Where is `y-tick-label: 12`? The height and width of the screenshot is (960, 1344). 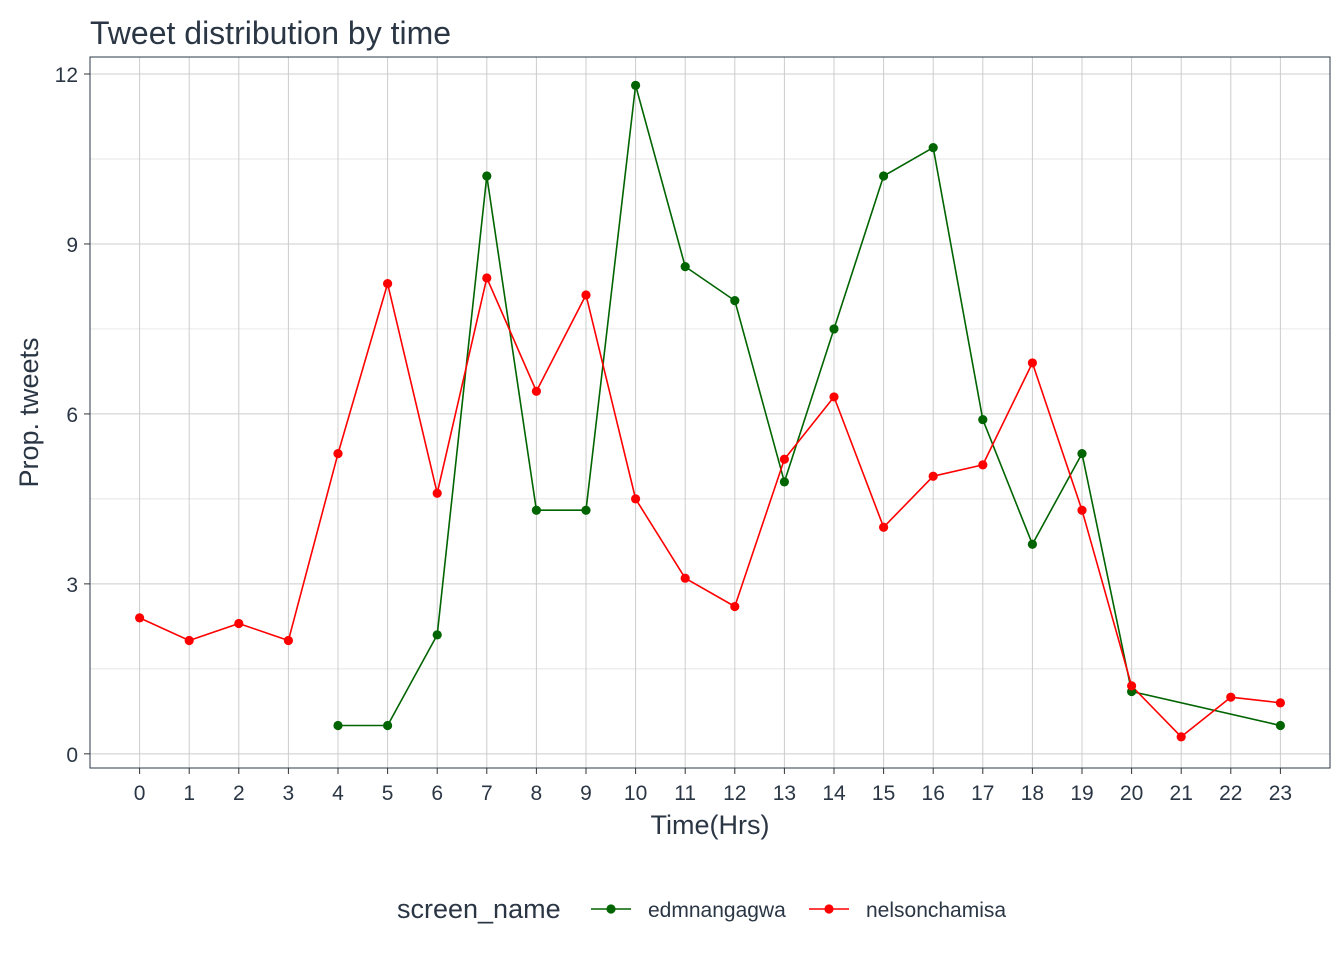 y-tick-label: 12 is located at coordinates (66, 75).